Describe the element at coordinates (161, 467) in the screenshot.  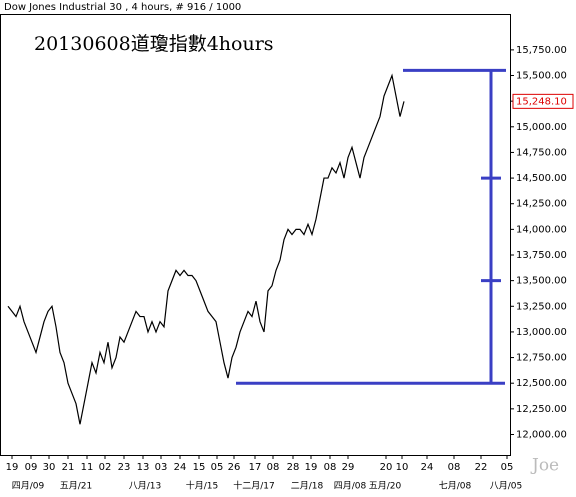
I see `x-tick-label: 03` at that location.